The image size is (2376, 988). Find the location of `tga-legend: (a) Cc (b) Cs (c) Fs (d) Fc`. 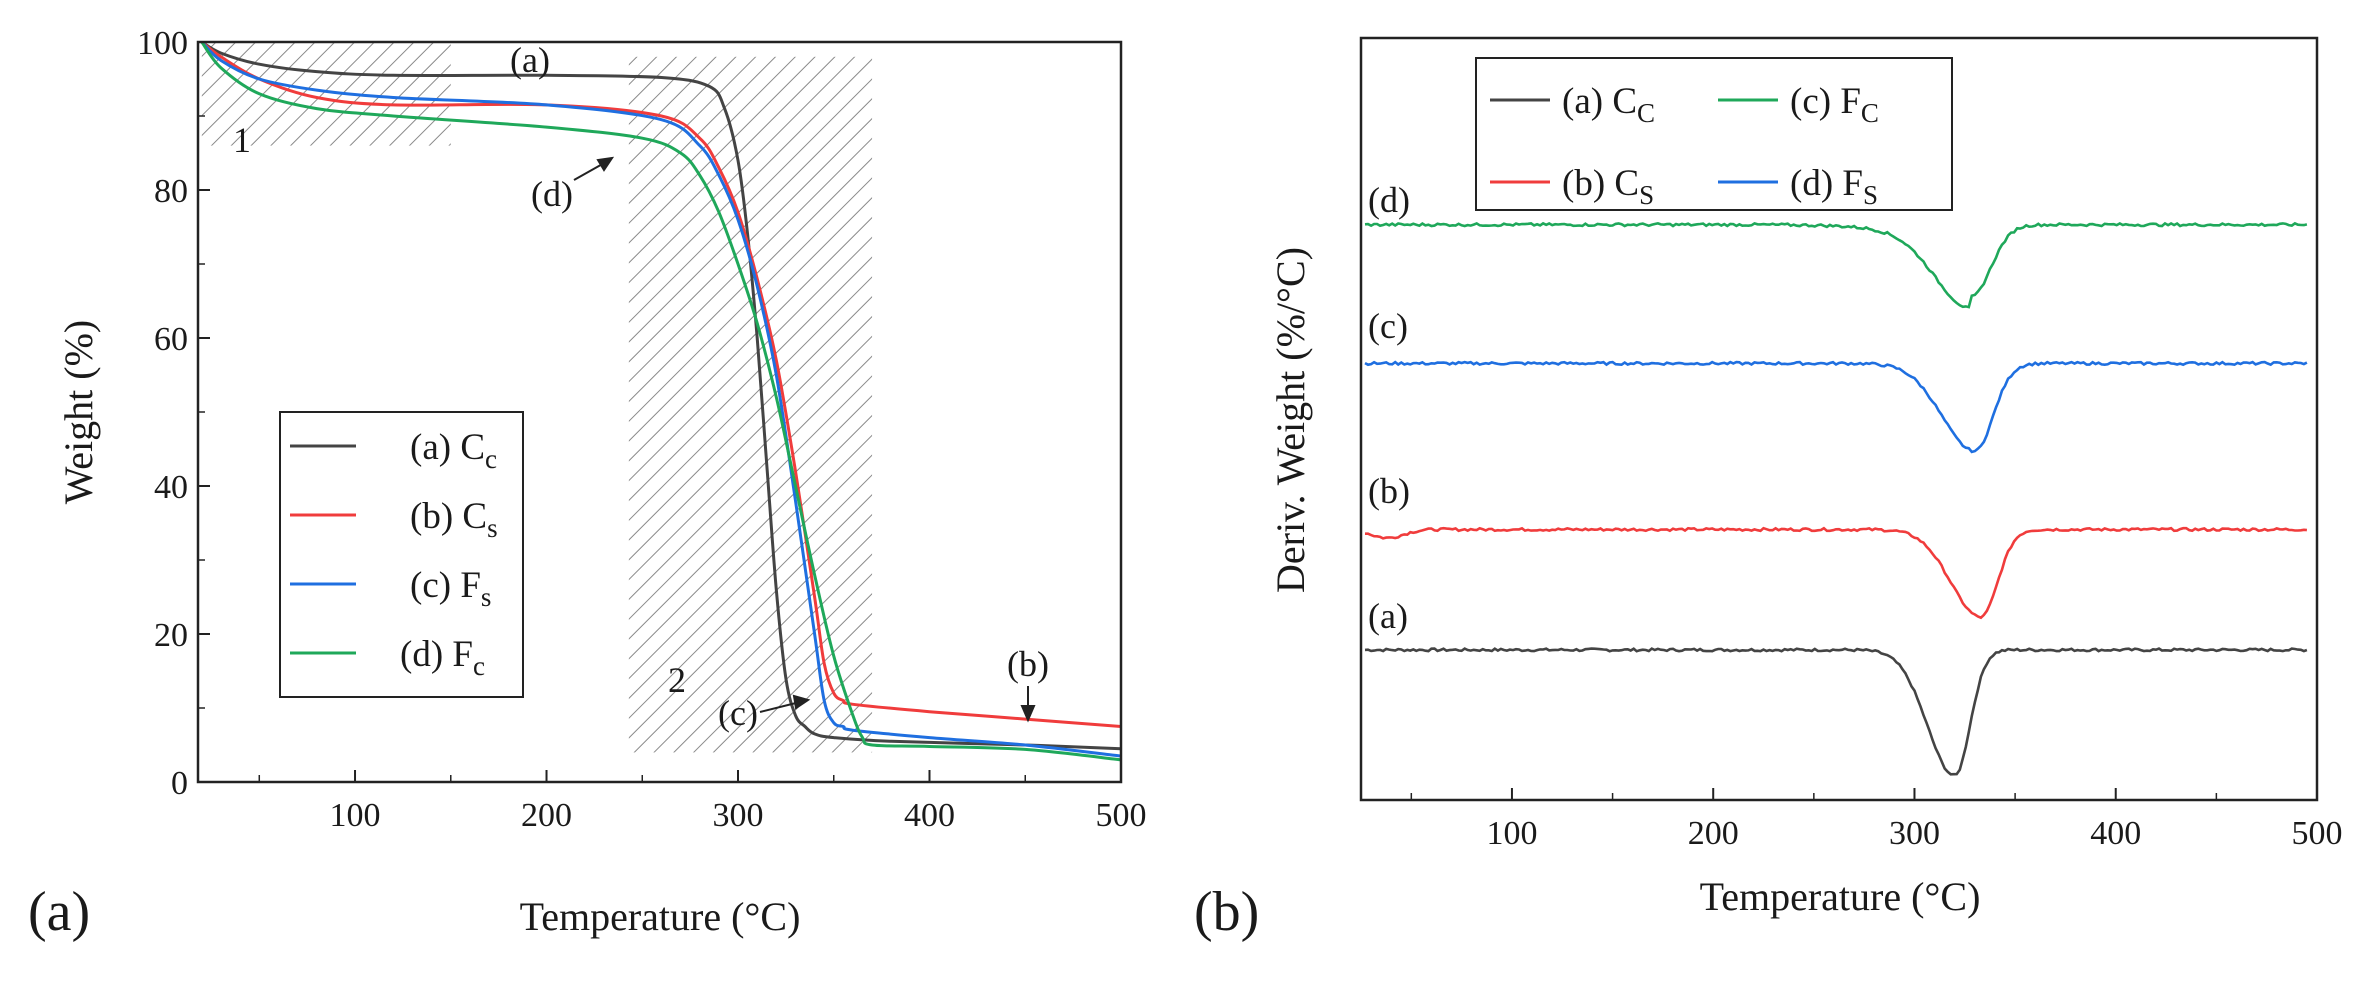

tga-legend: (a) Cc (b) Cs (c) Fs (d) Fc is located at coordinates (401, 554).